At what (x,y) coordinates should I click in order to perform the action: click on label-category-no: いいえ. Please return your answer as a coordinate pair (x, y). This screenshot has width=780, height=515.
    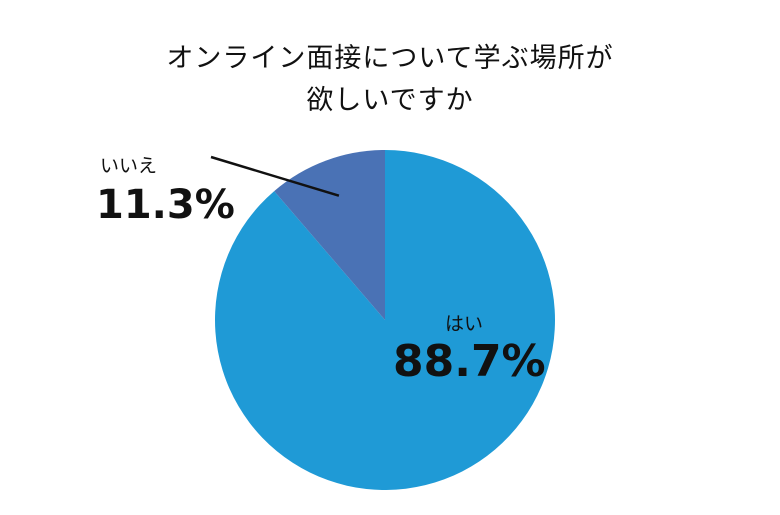
    Looking at the image, I should click on (128, 166).